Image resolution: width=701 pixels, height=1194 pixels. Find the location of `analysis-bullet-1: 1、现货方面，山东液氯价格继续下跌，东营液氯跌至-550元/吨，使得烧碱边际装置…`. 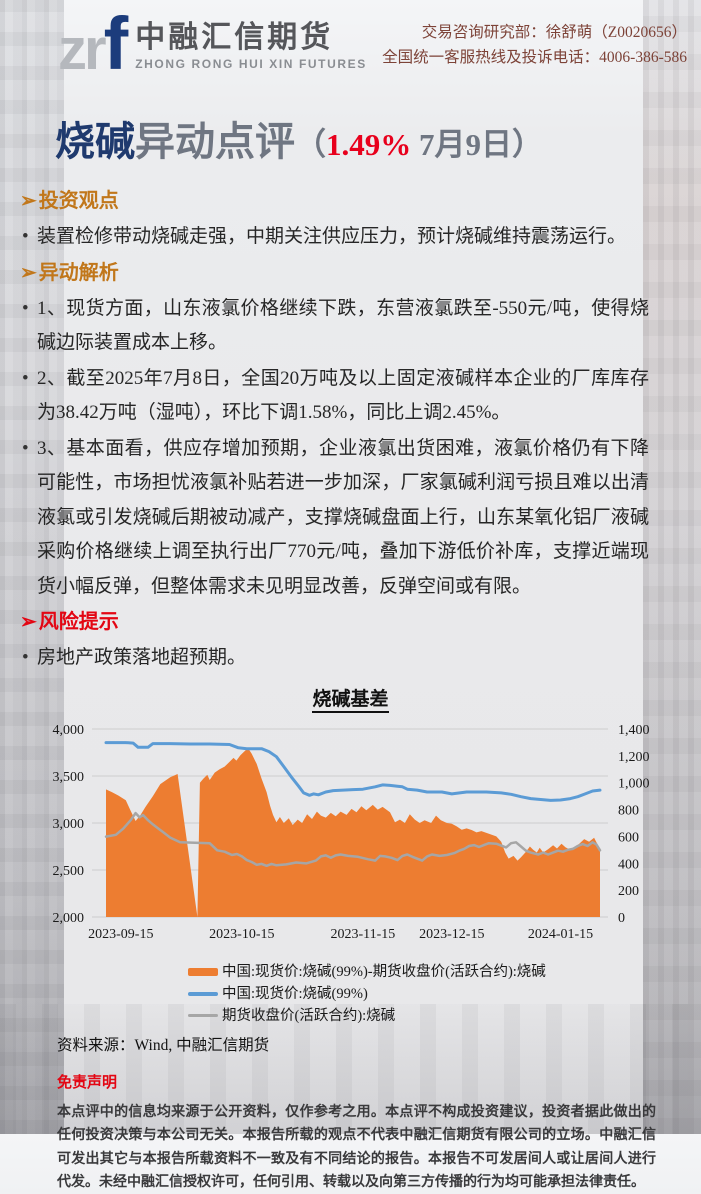

analysis-bullet-1: 1、现货方面，山东液氯价格继续下跌，东营液氯跌至-550元/吨，使得烧碱边际装置… is located at coordinates (334, 326).